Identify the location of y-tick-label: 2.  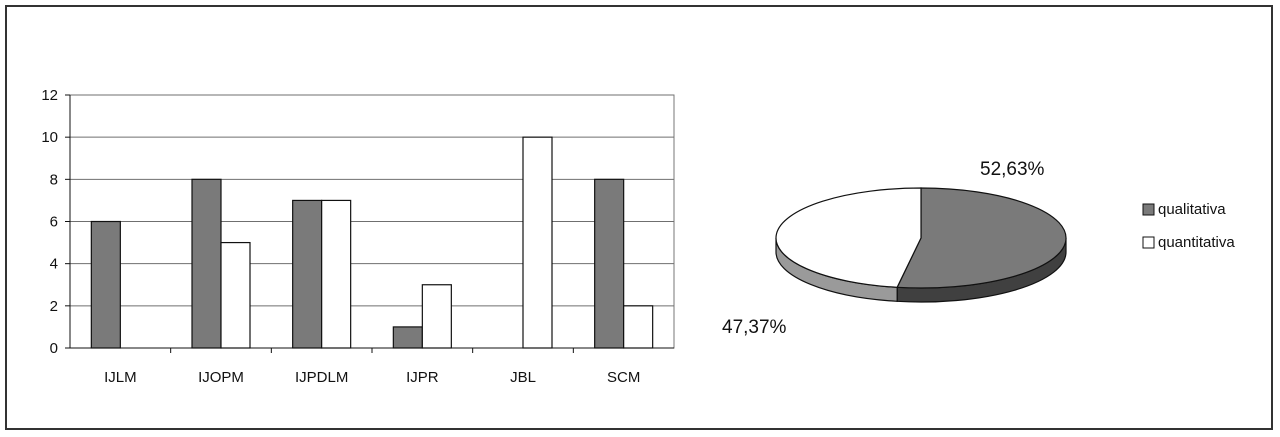
(54, 306).